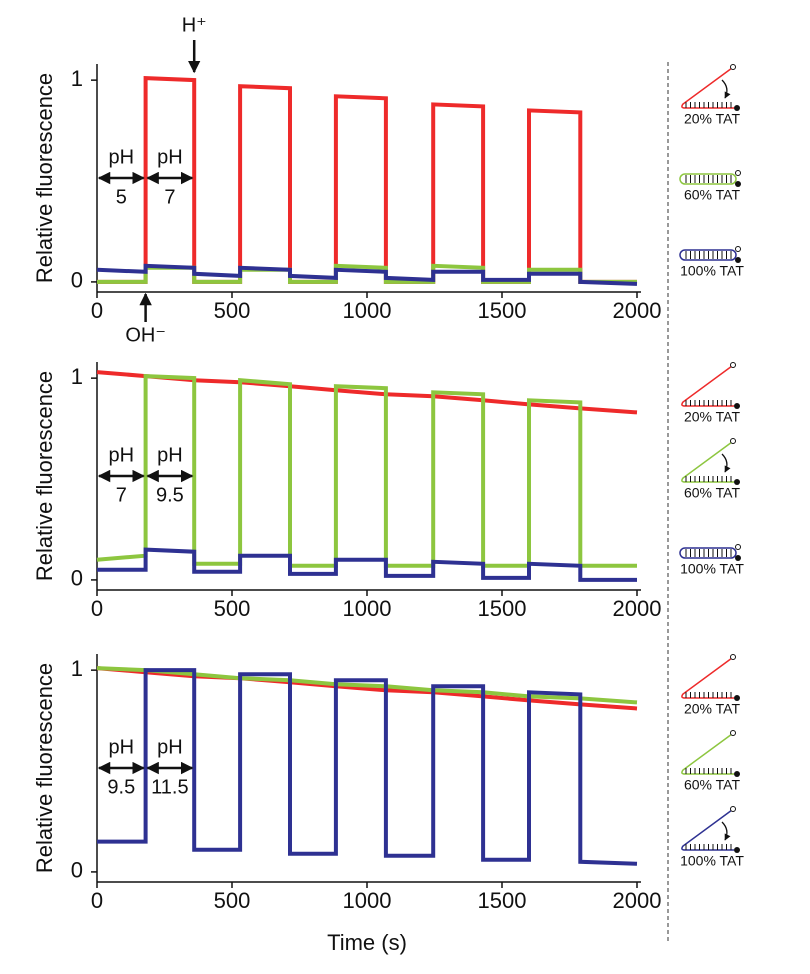 The width and height of the screenshot is (810, 974). I want to click on x-axis-title: Time (s), so click(367, 942).